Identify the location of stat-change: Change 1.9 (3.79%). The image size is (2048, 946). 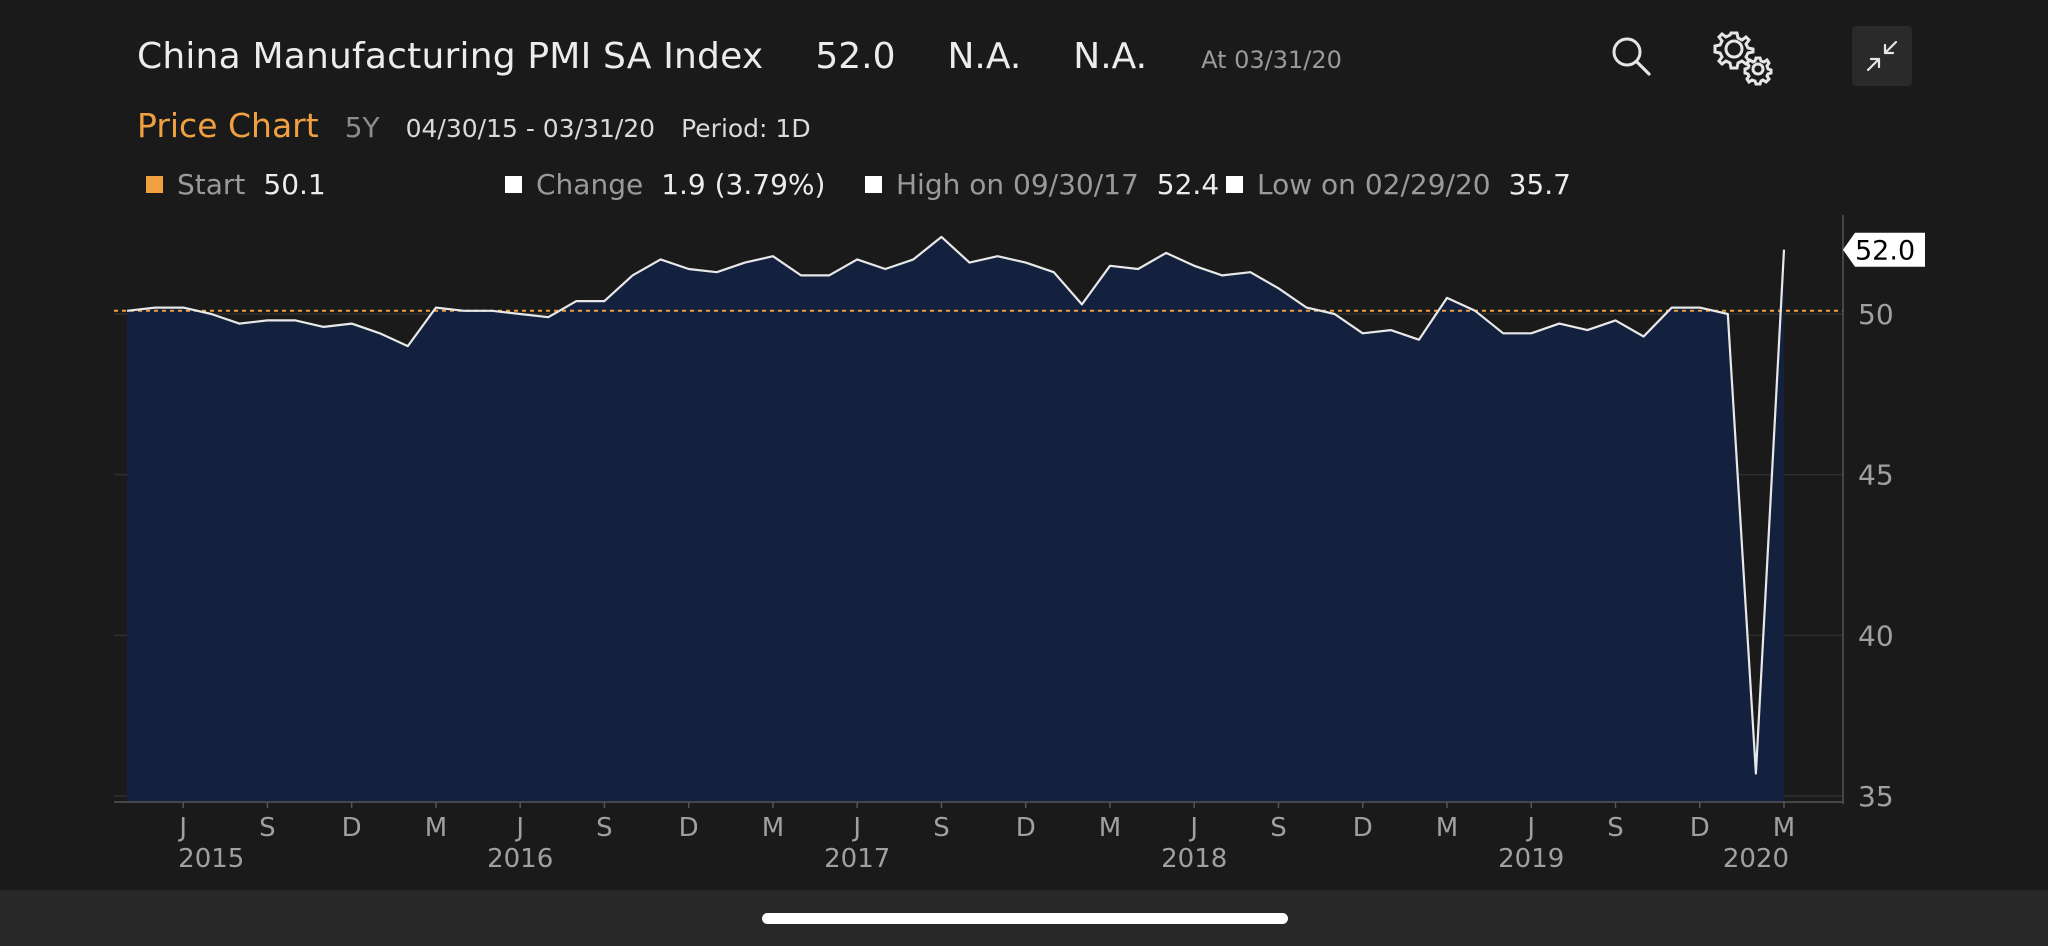
(665, 184).